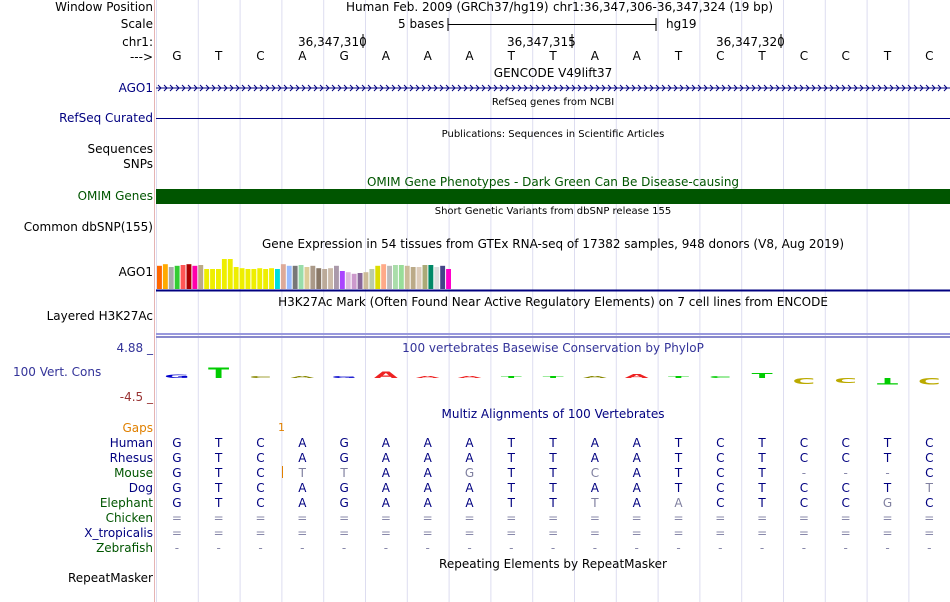 Image resolution: width=950 pixels, height=602 pixels. I want to click on gencode-track-title: GENCODE V49lift37, so click(553, 73).